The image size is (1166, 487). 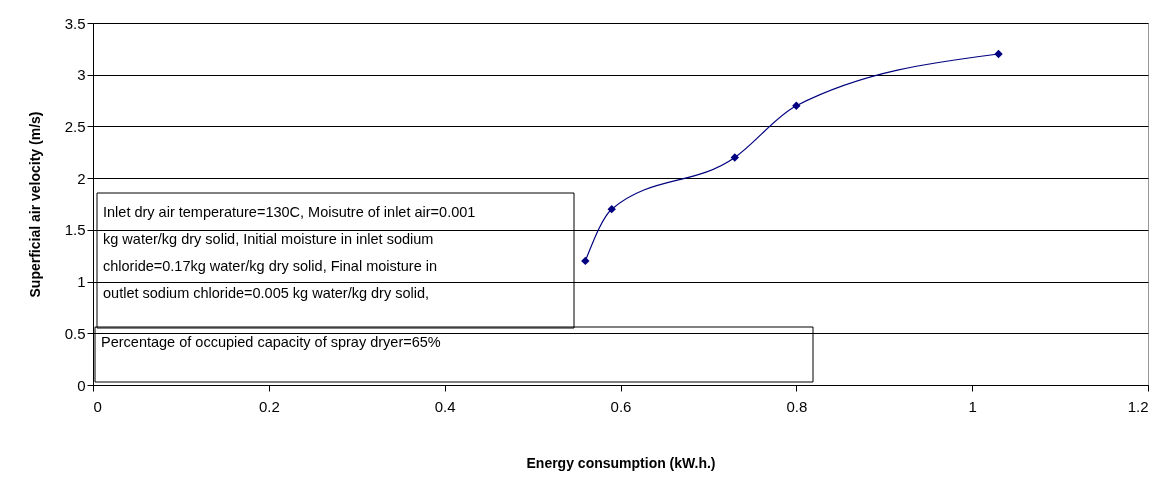 I want to click on x-tick-label: 0.8, so click(x=797, y=406).